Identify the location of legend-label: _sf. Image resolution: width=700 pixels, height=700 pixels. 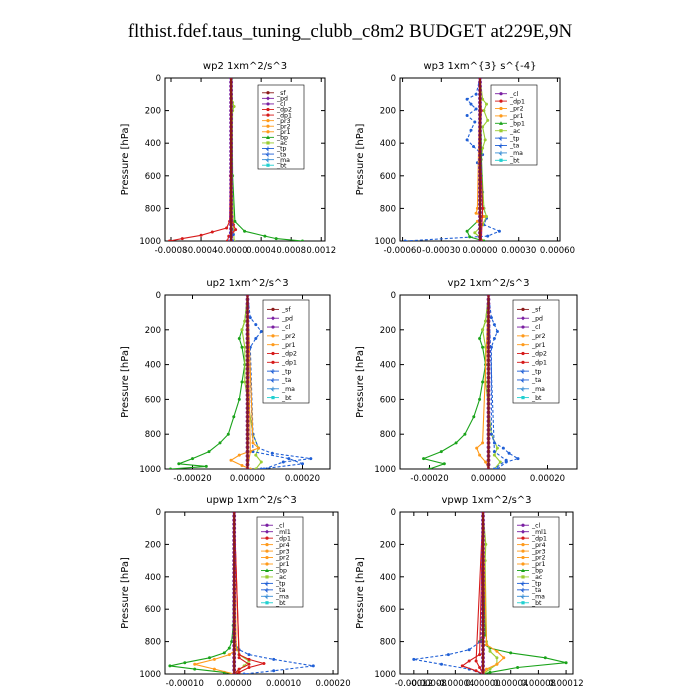
(286, 310).